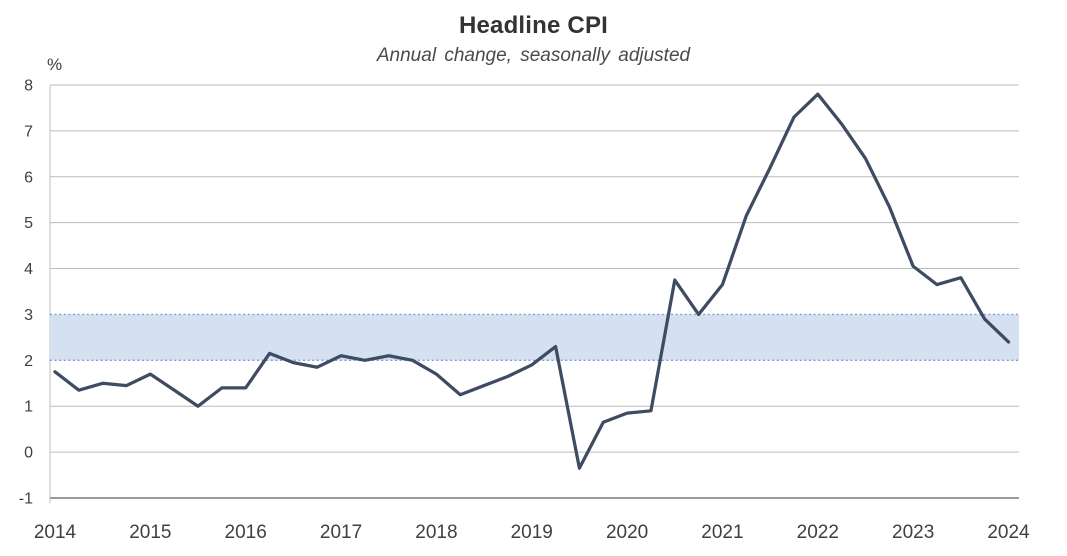  Describe the element at coordinates (627, 532) in the screenshot. I see `x-tick-label: 2020` at that location.